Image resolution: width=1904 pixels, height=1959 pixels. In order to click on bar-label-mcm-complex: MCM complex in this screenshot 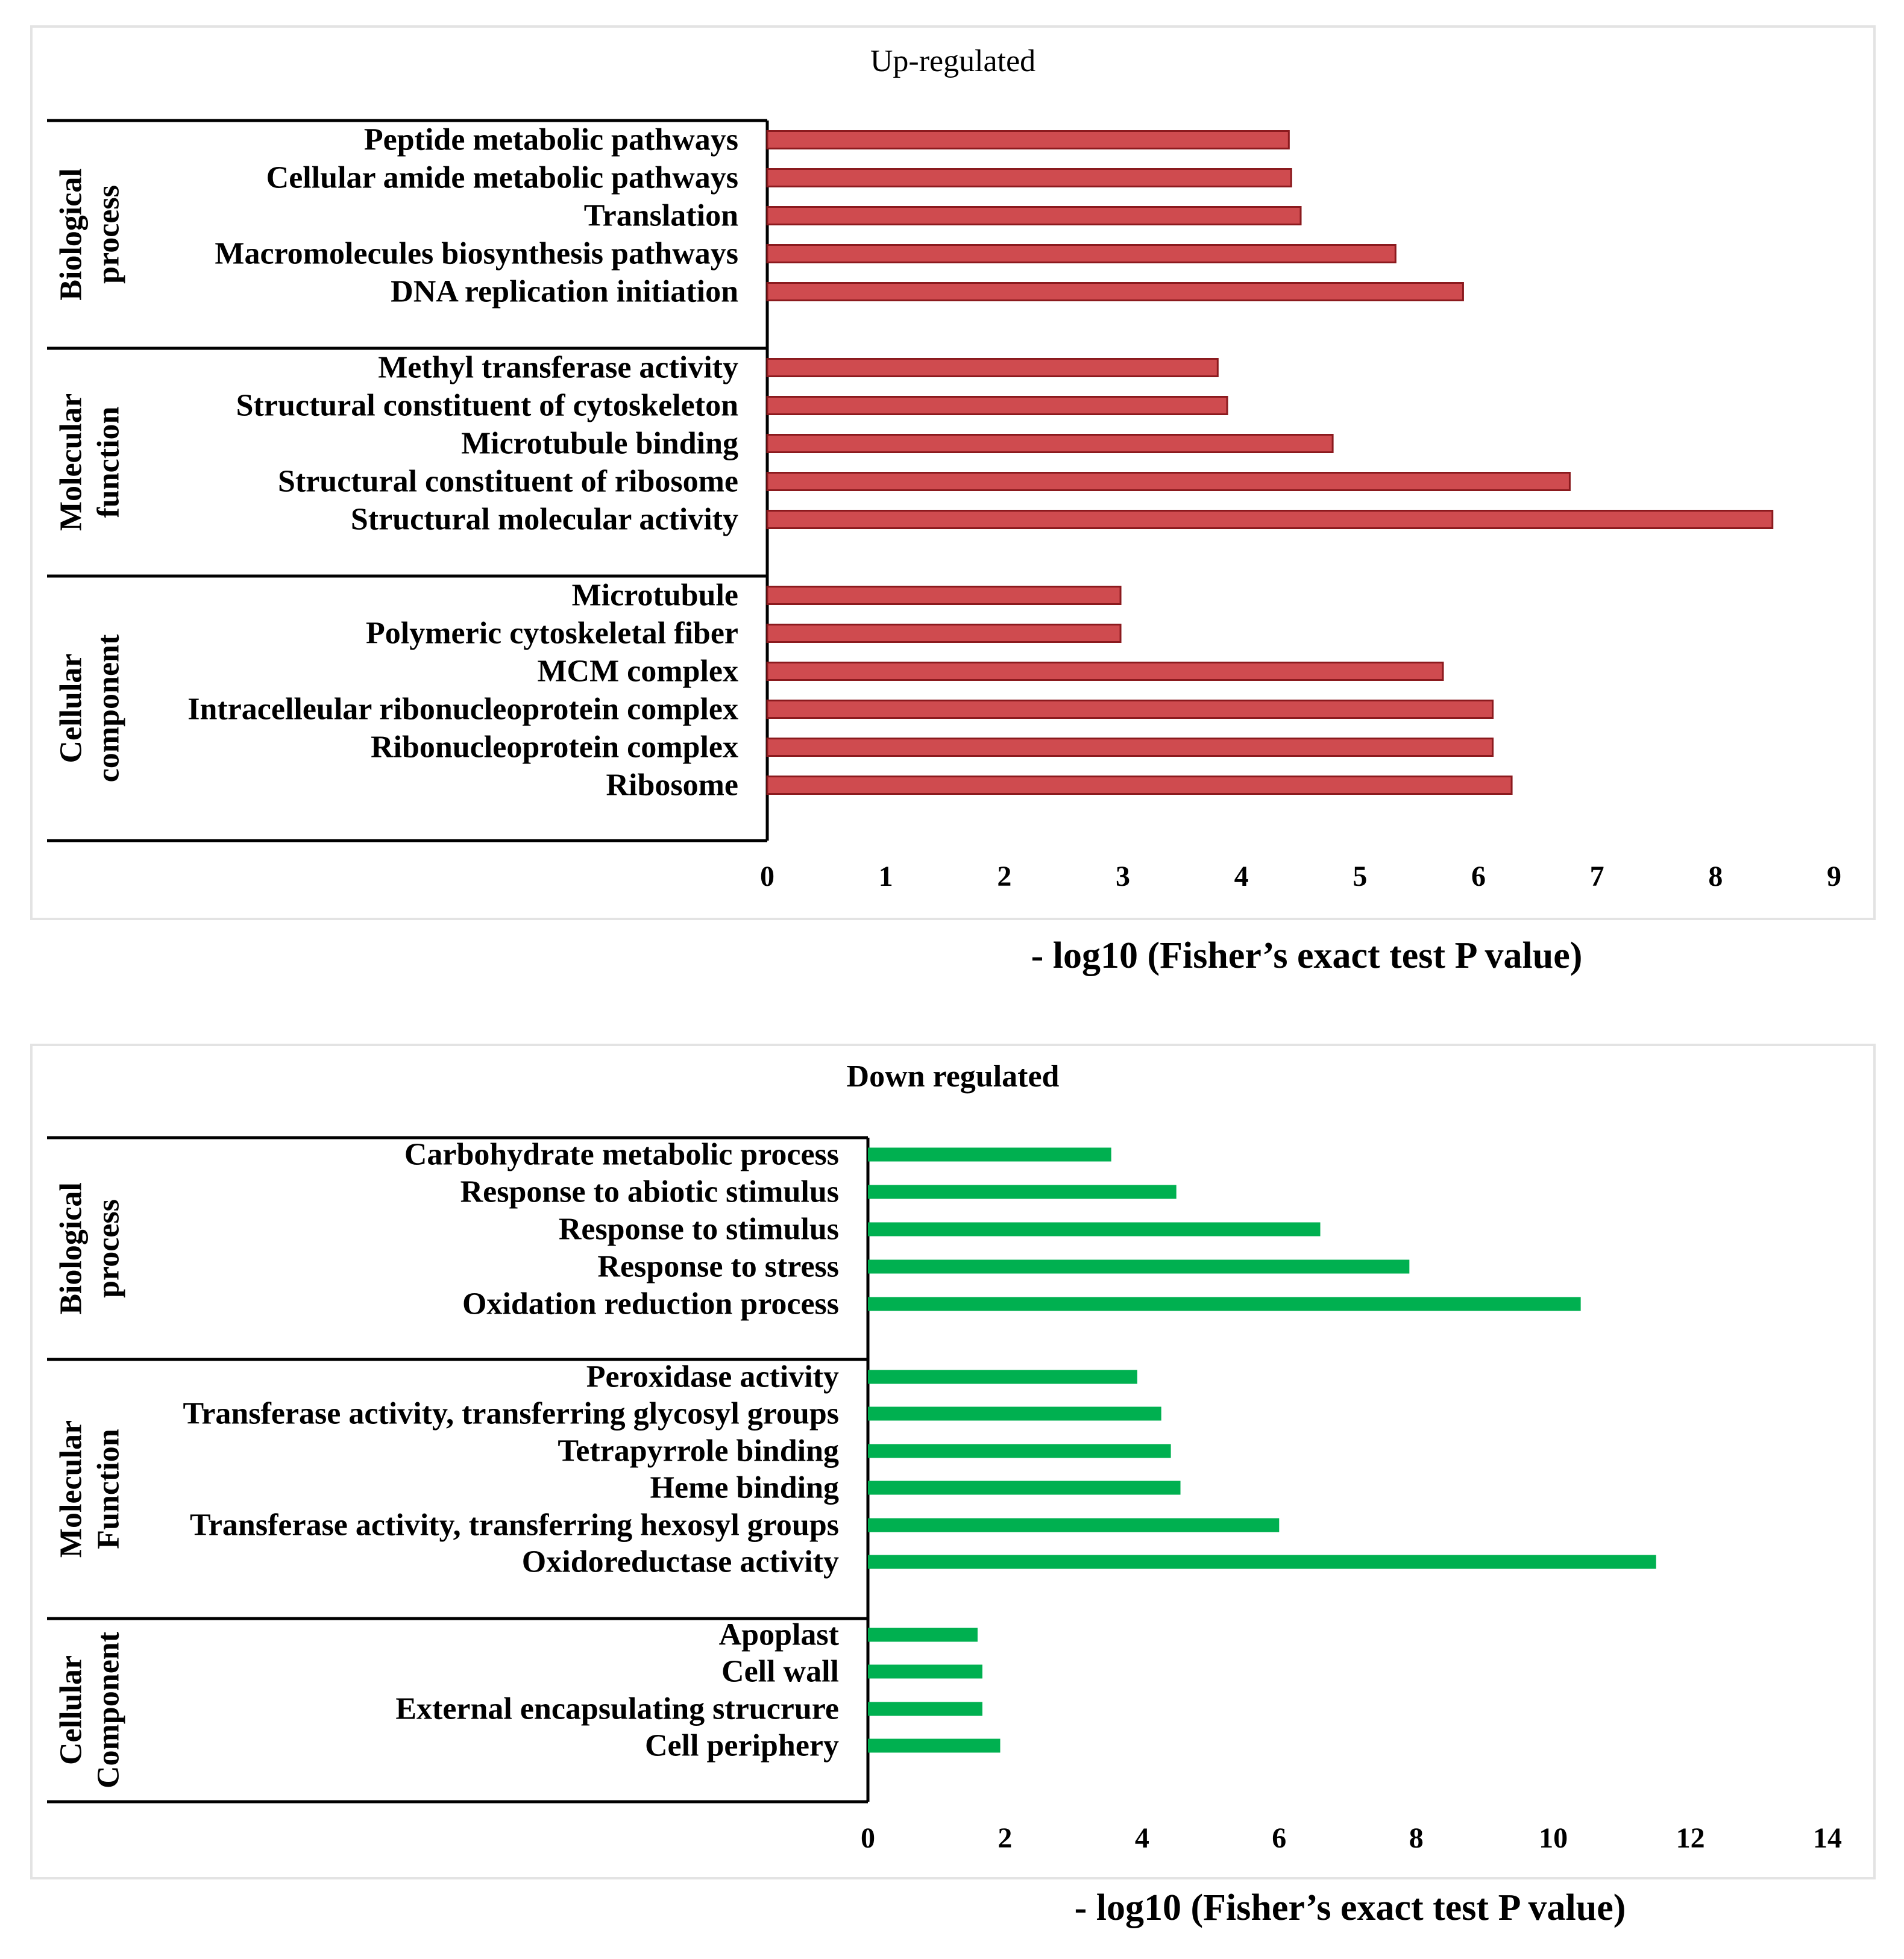, I will do `click(637, 671)`.